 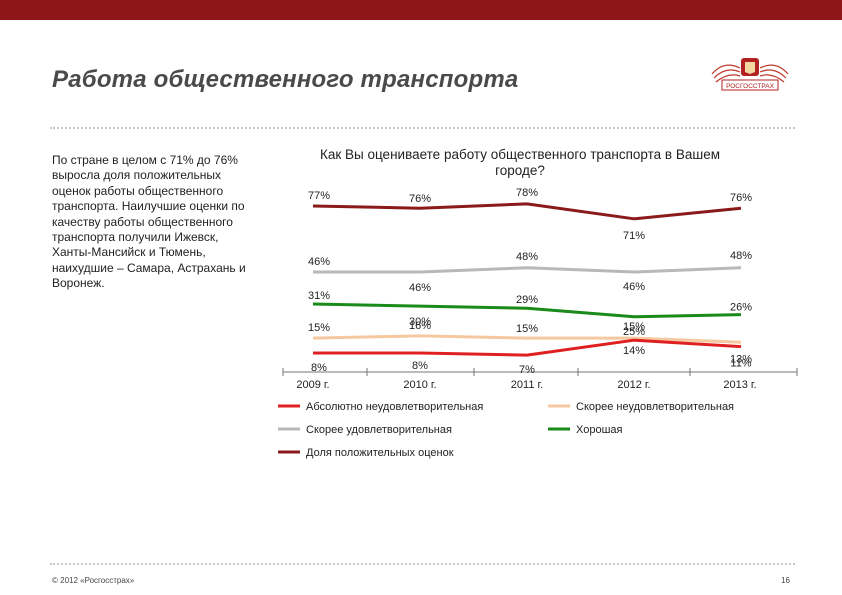 I want to click on x-tick-label: 2012 г., so click(x=633, y=385).